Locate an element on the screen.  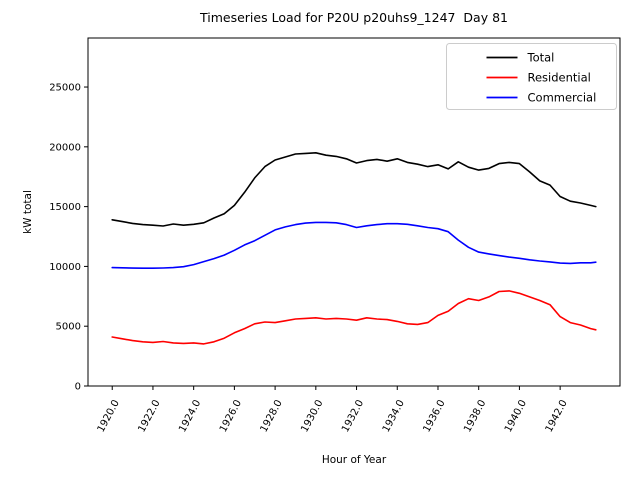
x-tick-label: 1924.0 is located at coordinates (190, 416).